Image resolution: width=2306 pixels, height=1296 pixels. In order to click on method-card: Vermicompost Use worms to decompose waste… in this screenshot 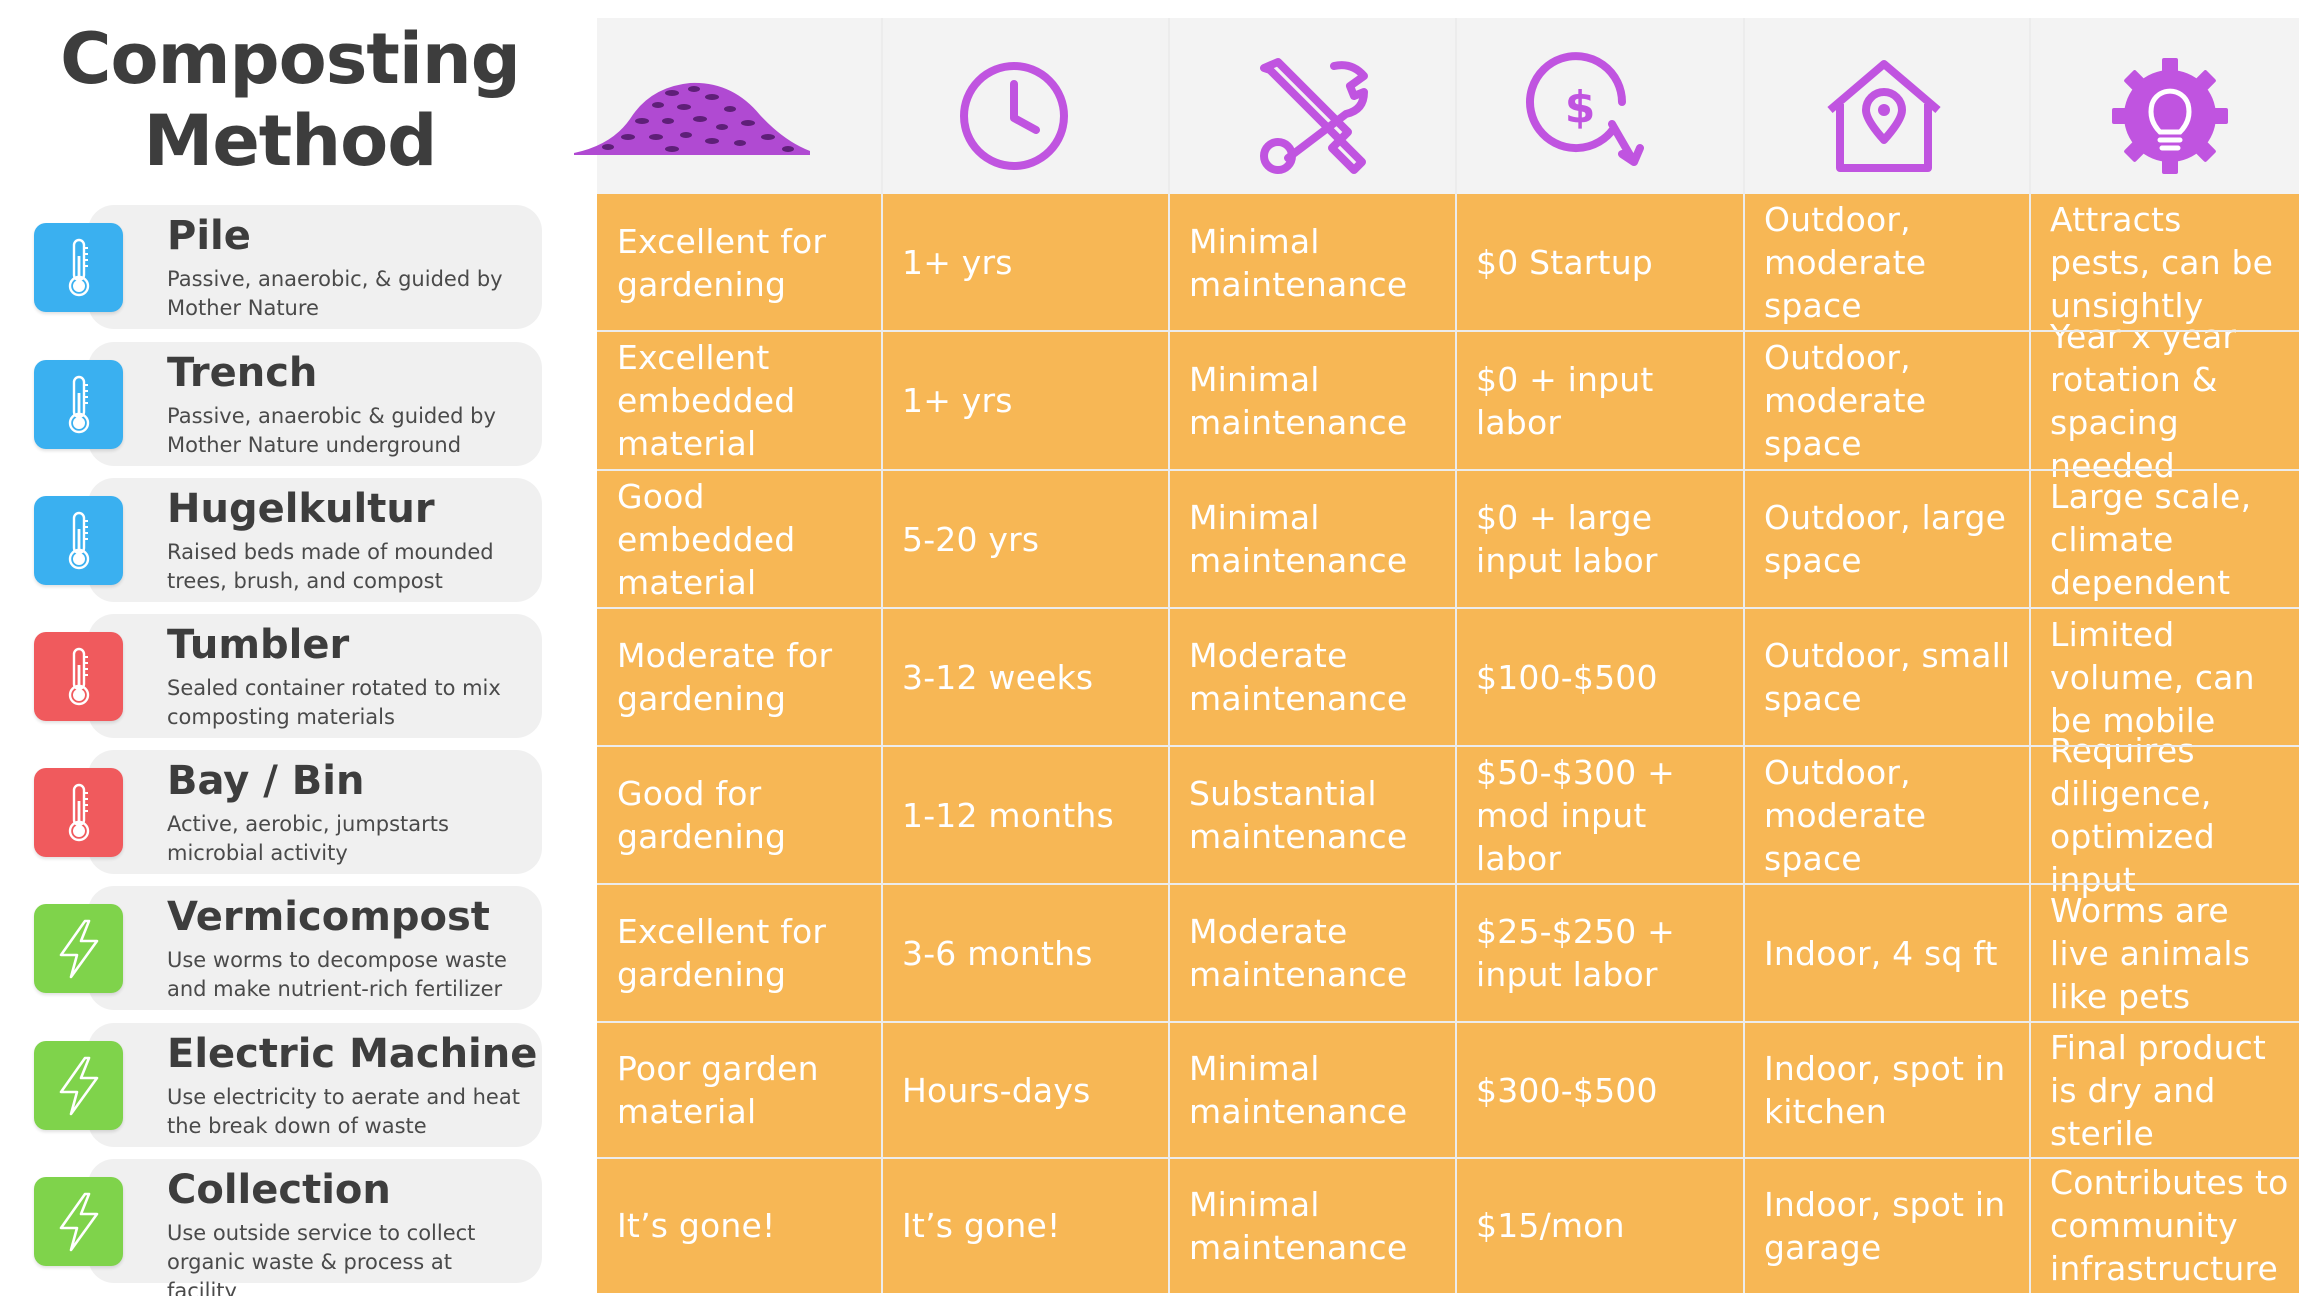, I will do `click(288, 948)`.